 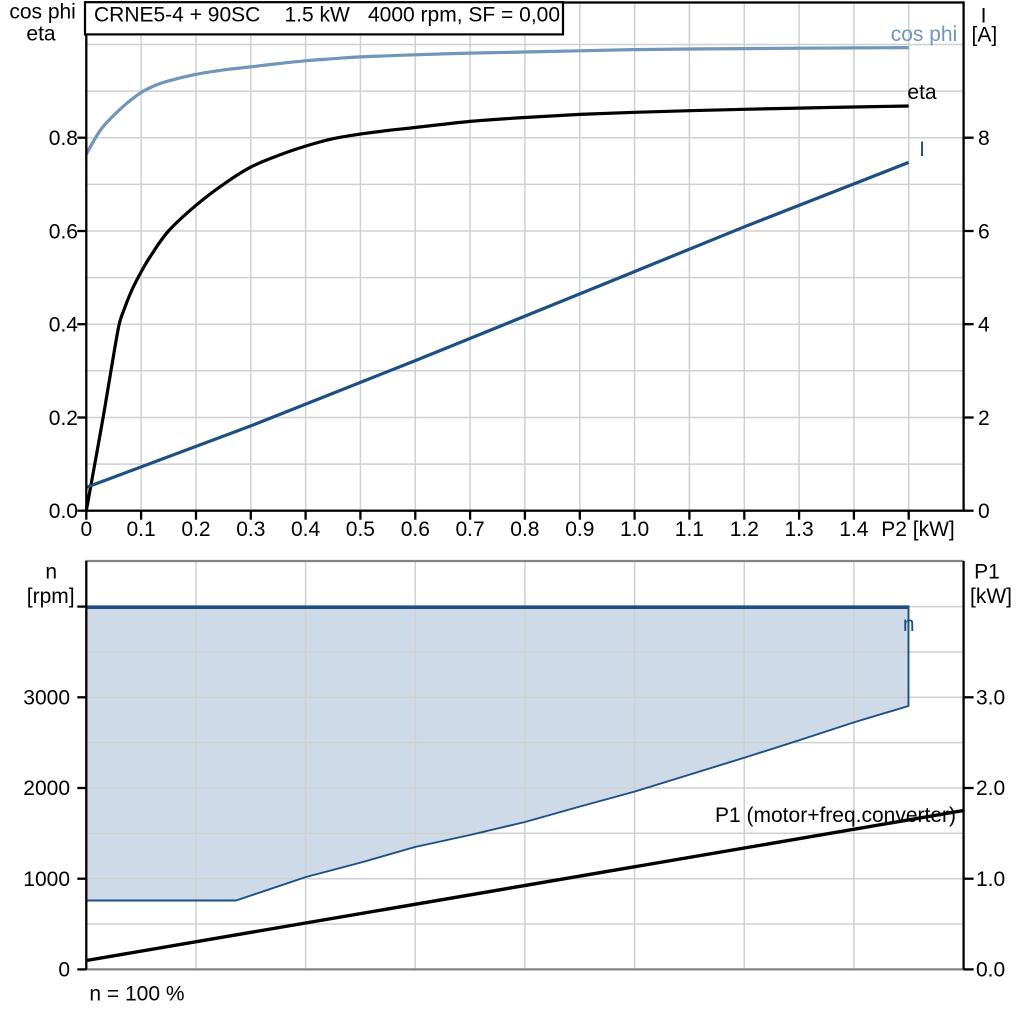 I want to click on svg-text: P2 [kW], so click(x=918, y=529).